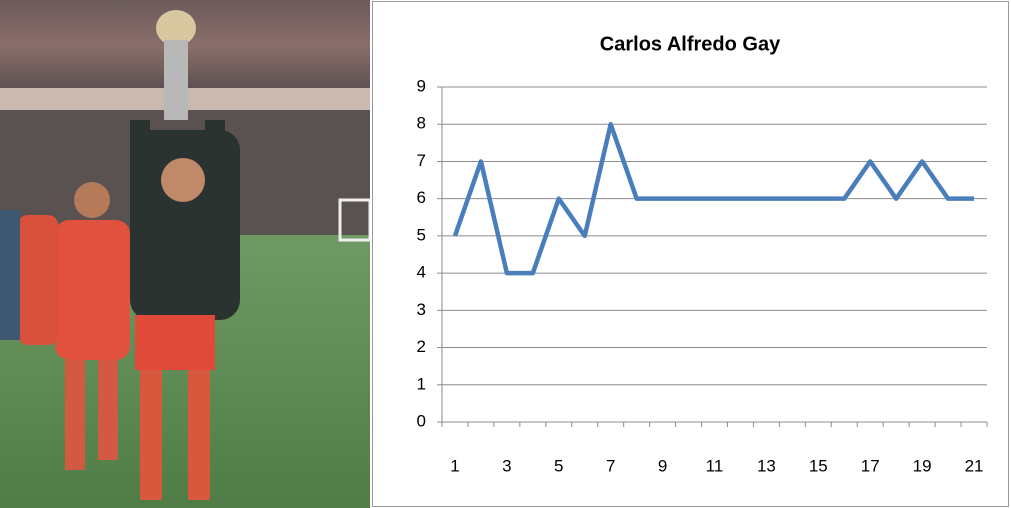 This screenshot has height=508, width=1011. I want to click on x-tick-label: 13, so click(766, 465).